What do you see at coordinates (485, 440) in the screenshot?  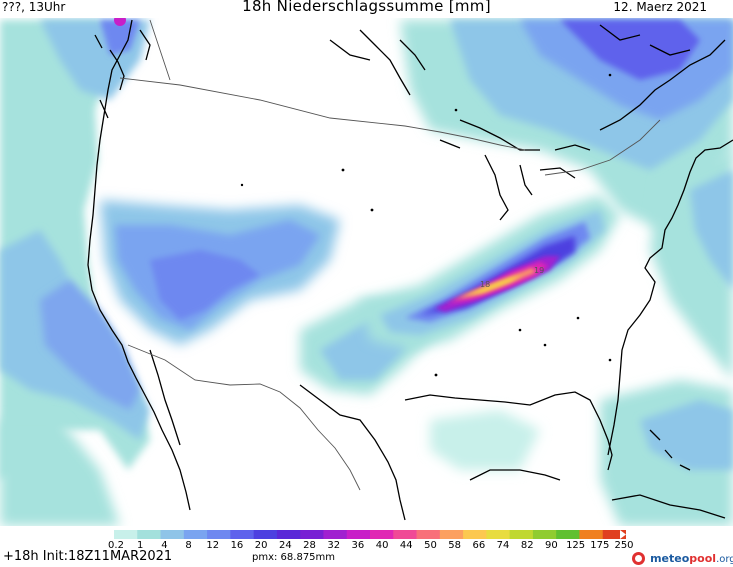 I see `precip-gulf` at bounding box center [485, 440].